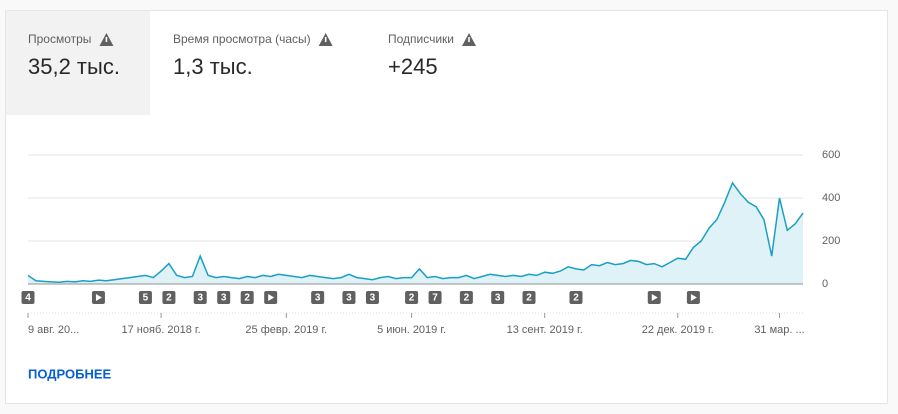 The image size is (898, 414). I want to click on x-tick-label: 25 февр. 2019 г., so click(286, 330).